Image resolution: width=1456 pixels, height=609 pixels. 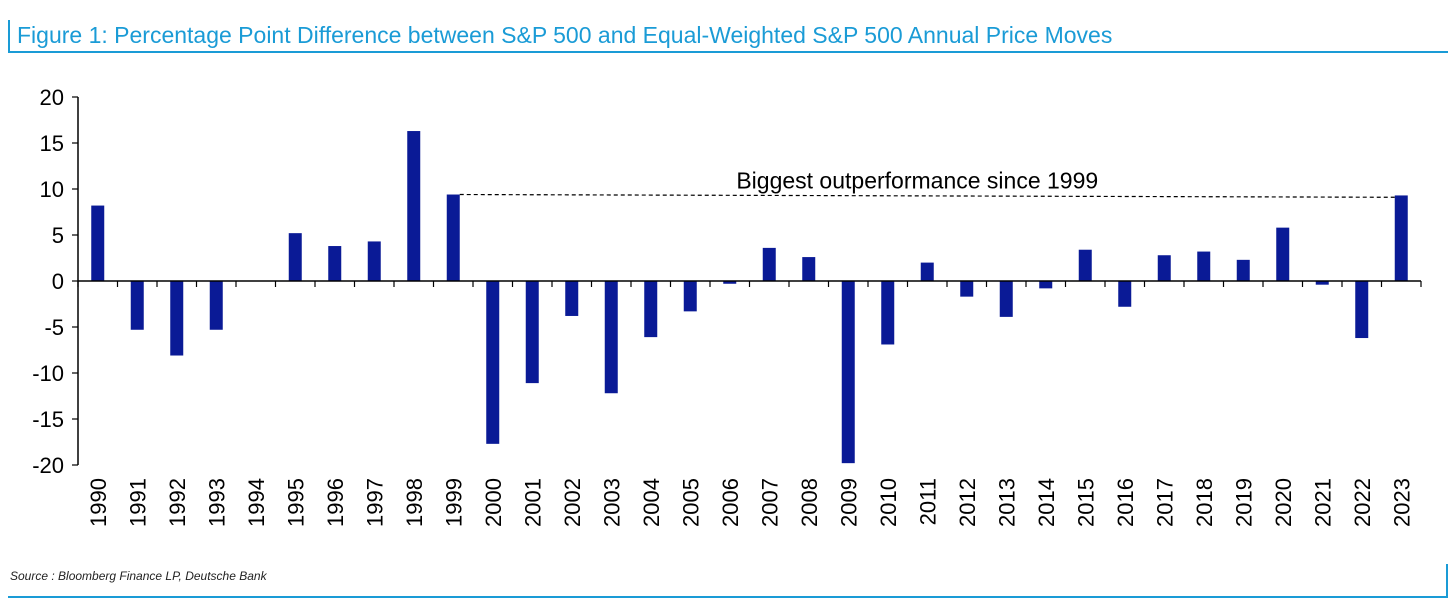 I want to click on x-tick-label-2015: 2015, so click(x=1085, y=502).